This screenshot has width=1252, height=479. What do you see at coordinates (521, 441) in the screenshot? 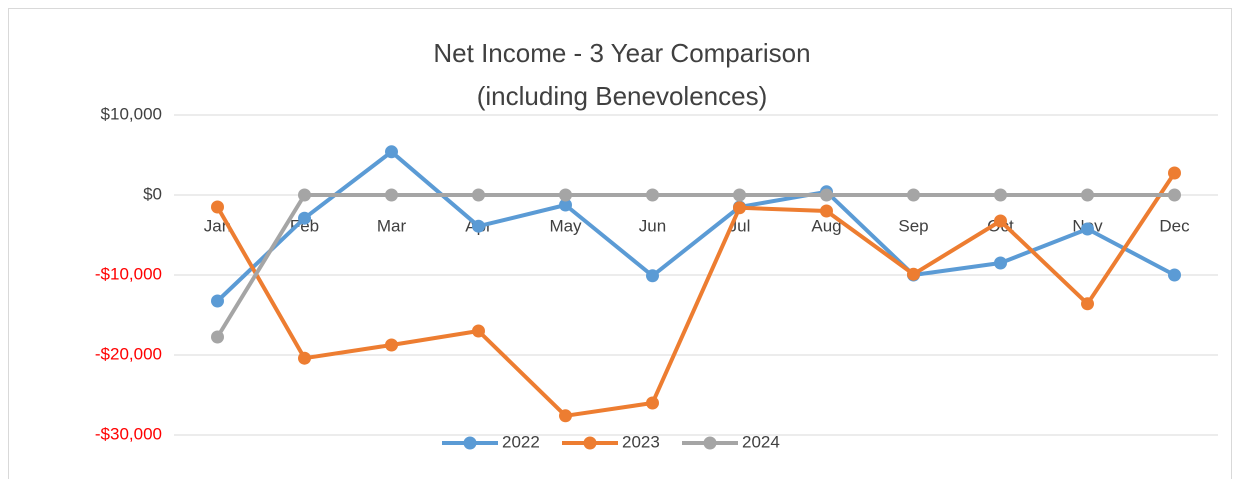
I see `legend-label: 2022` at bounding box center [521, 441].